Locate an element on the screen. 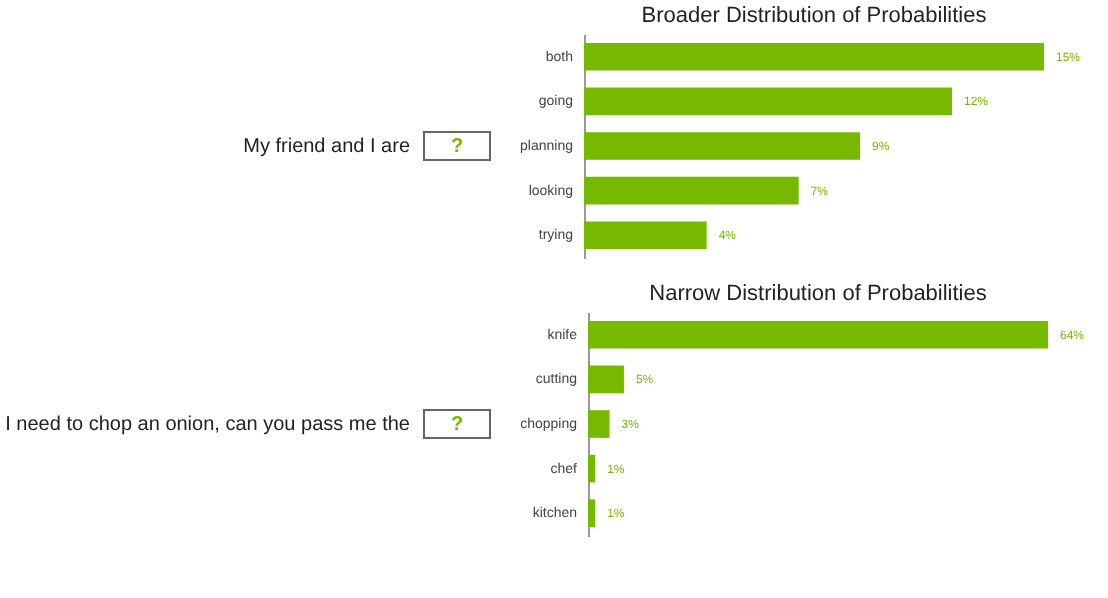 Image resolution: width=1108 pixels, height=598 pixels. text: I need to chop an onion, can you pass me the is located at coordinates (208, 425).